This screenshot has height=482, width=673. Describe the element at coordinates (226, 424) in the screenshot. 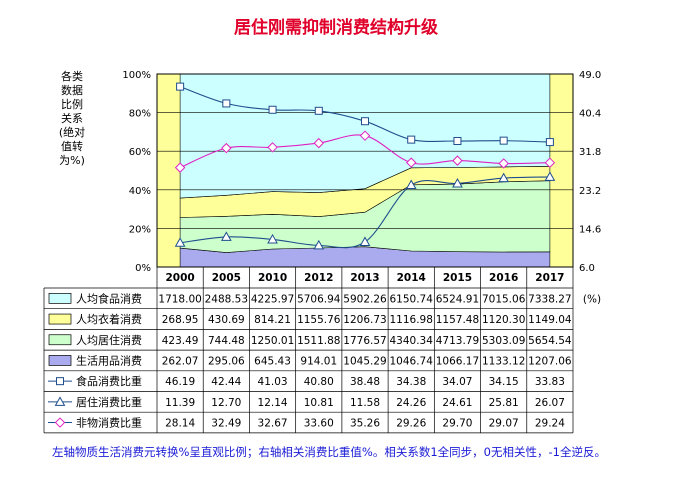

I see `table-cell: 32.49` at that location.